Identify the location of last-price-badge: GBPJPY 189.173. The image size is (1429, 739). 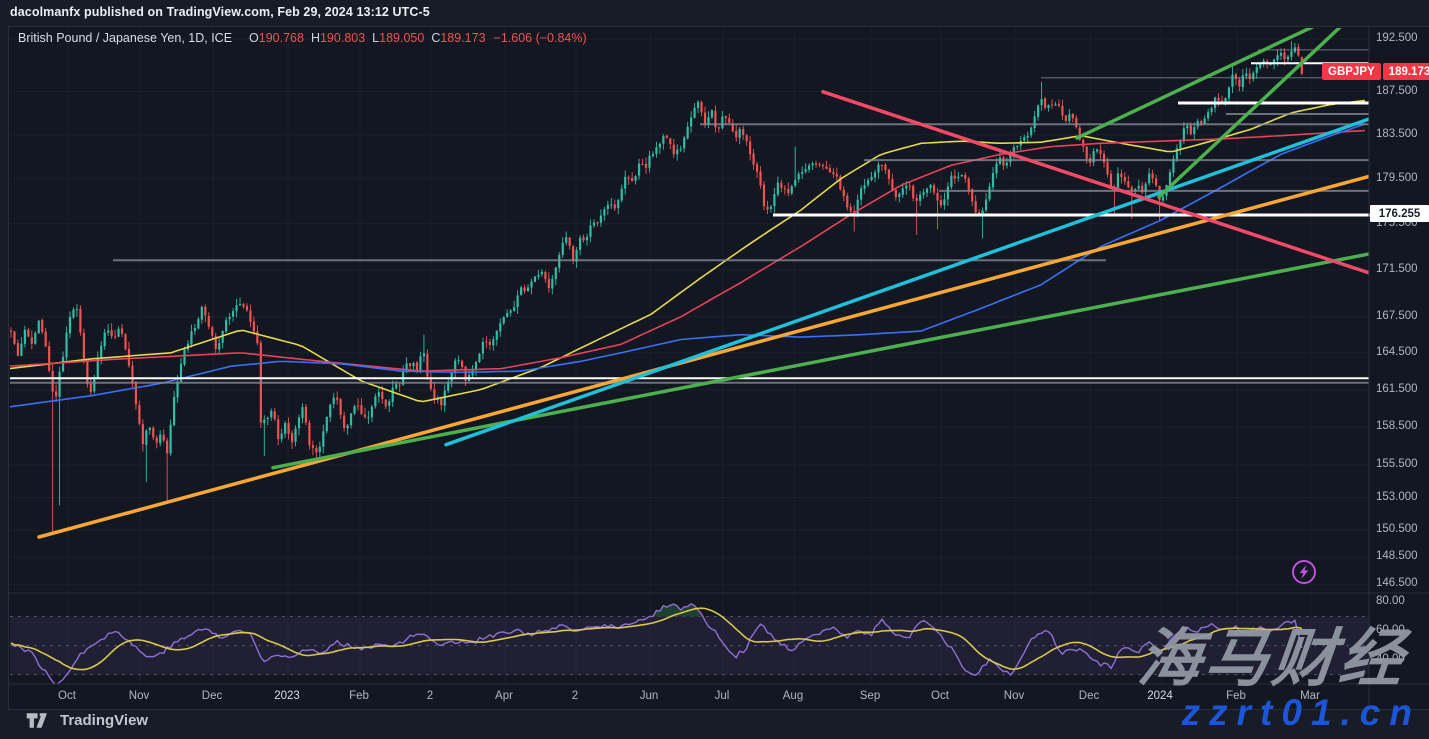
(1375, 71).